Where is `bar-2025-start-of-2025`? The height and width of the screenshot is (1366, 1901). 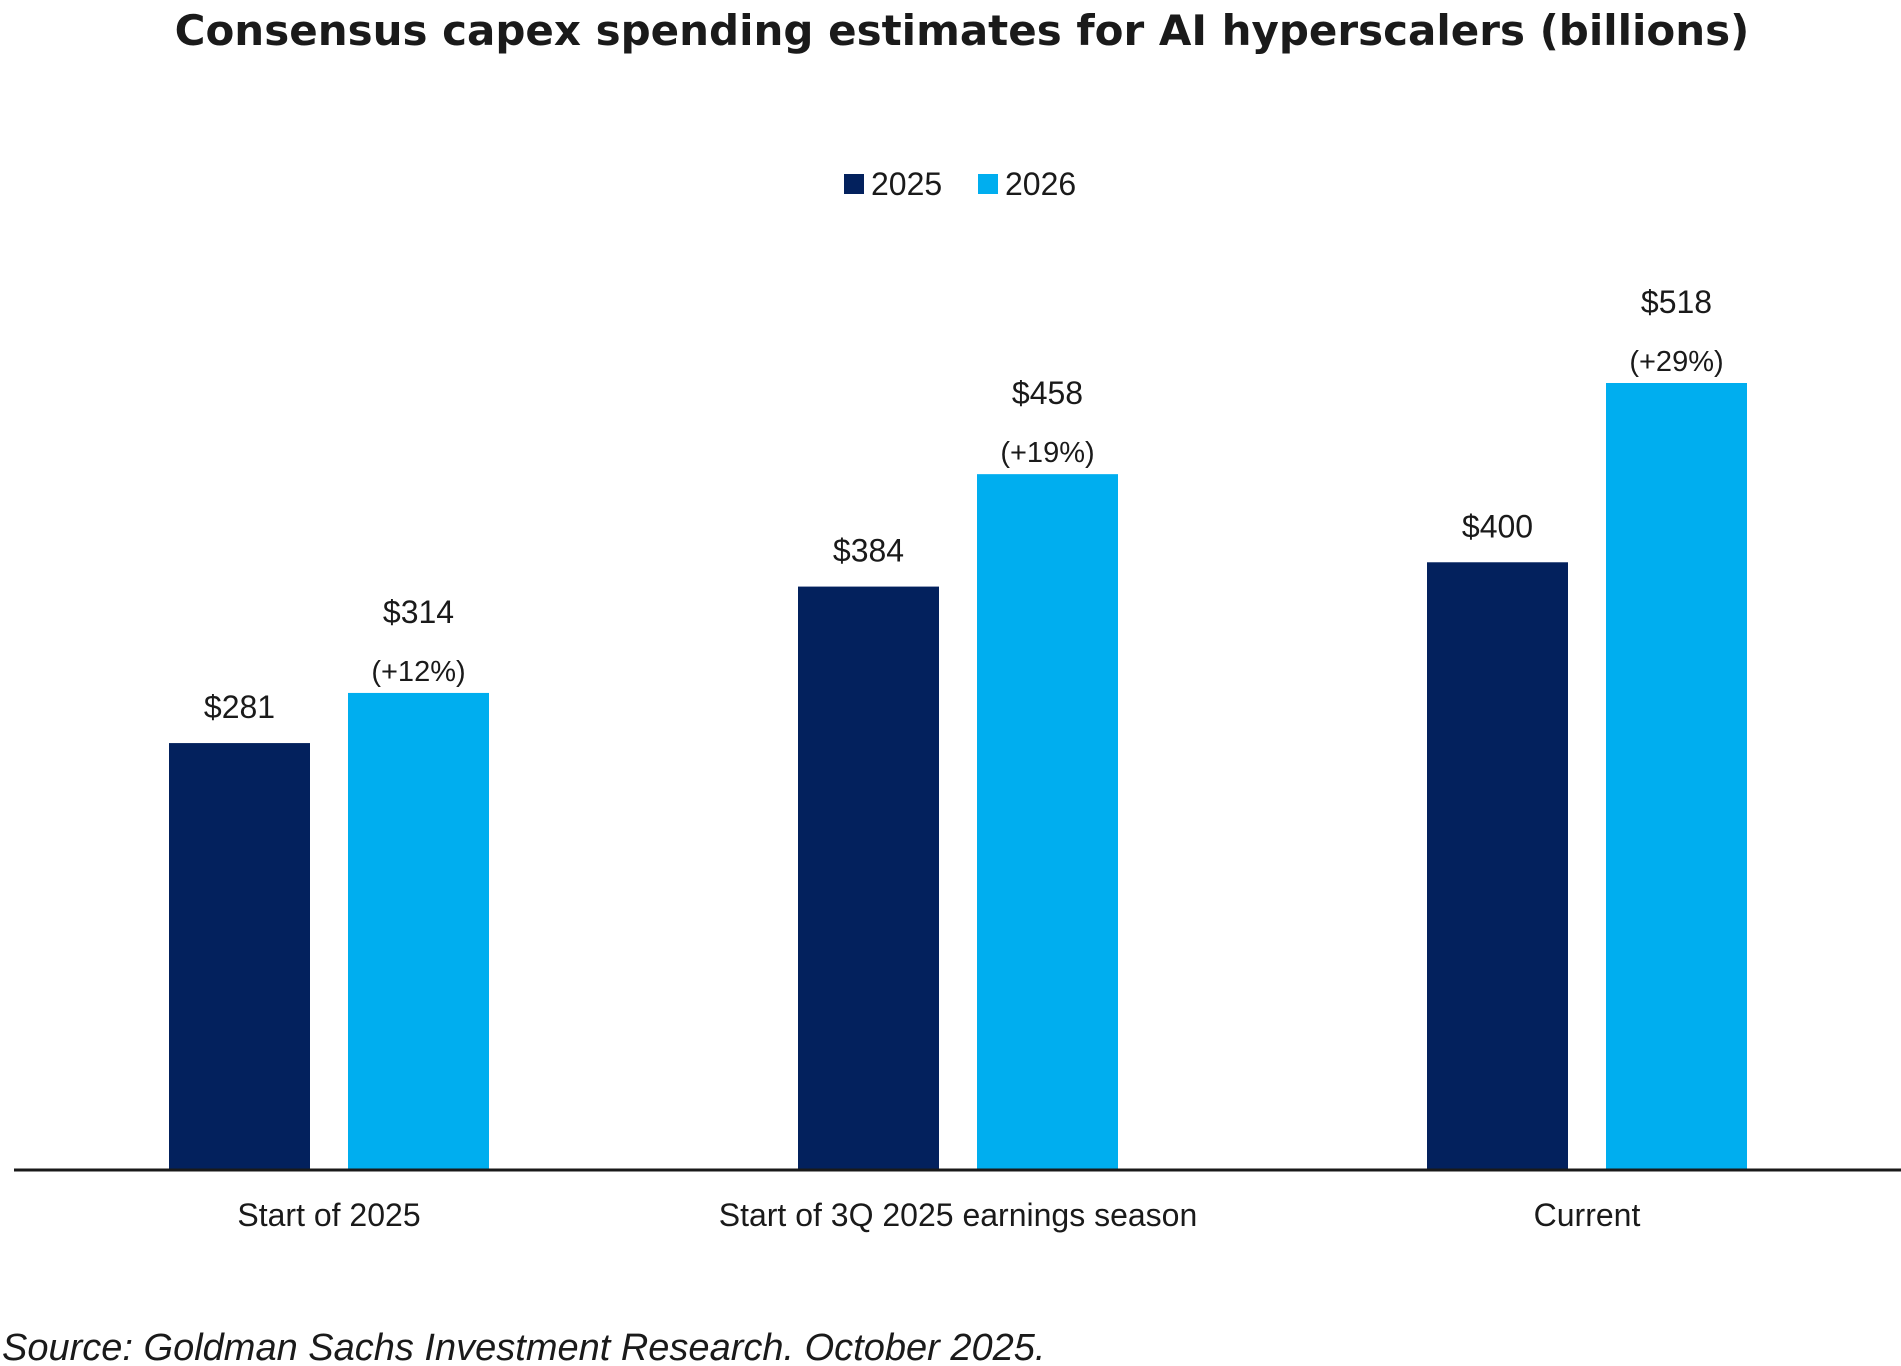 bar-2025-start-of-2025 is located at coordinates (239, 956).